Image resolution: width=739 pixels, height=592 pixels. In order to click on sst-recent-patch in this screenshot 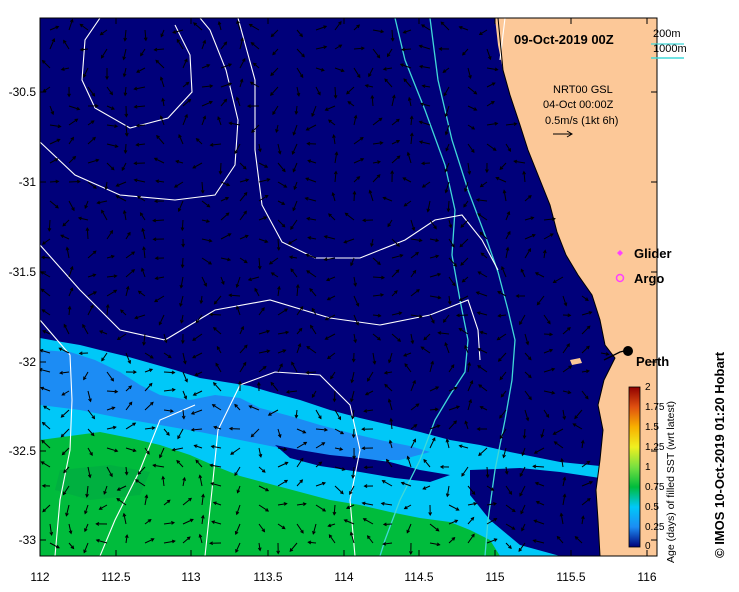, I will do `click(362, 463)`.